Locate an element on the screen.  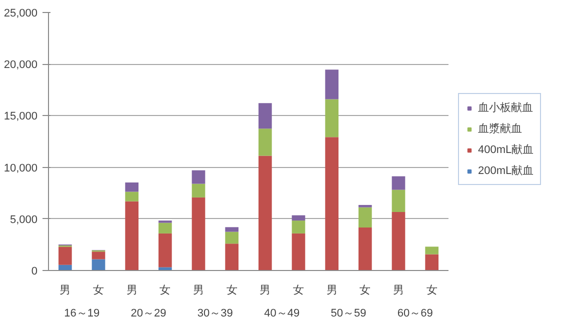
text: 60～69 is located at coordinates (415, 314).